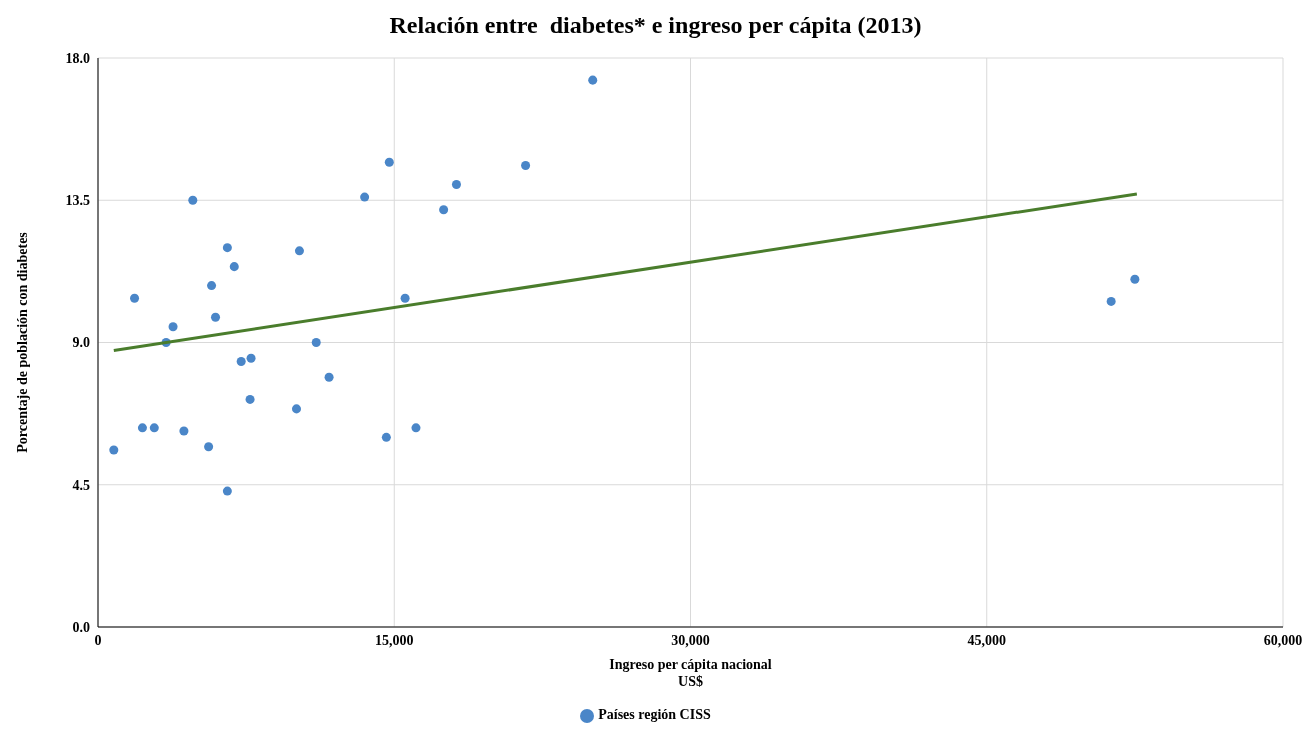  What do you see at coordinates (690, 673) in the screenshot?
I see `x-axis-title: Ingreso per cápita nacional US$` at bounding box center [690, 673].